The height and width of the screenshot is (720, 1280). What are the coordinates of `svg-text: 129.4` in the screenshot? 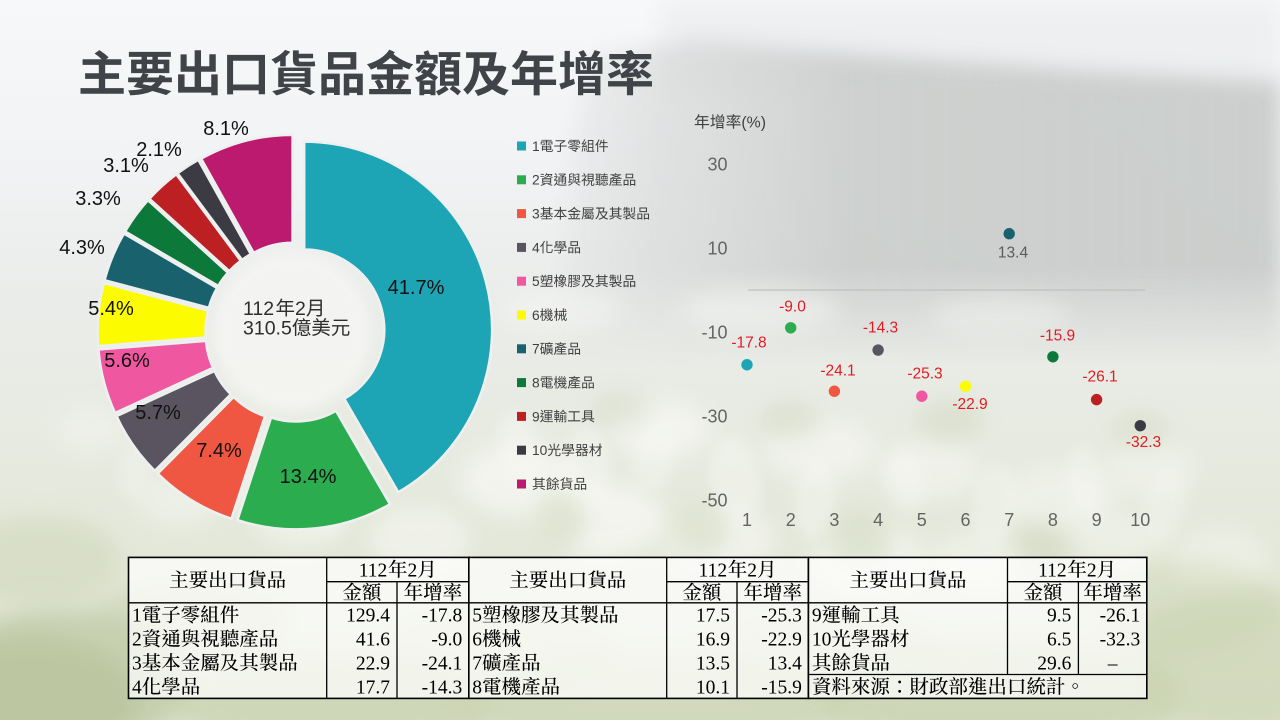 It's located at (368, 616).